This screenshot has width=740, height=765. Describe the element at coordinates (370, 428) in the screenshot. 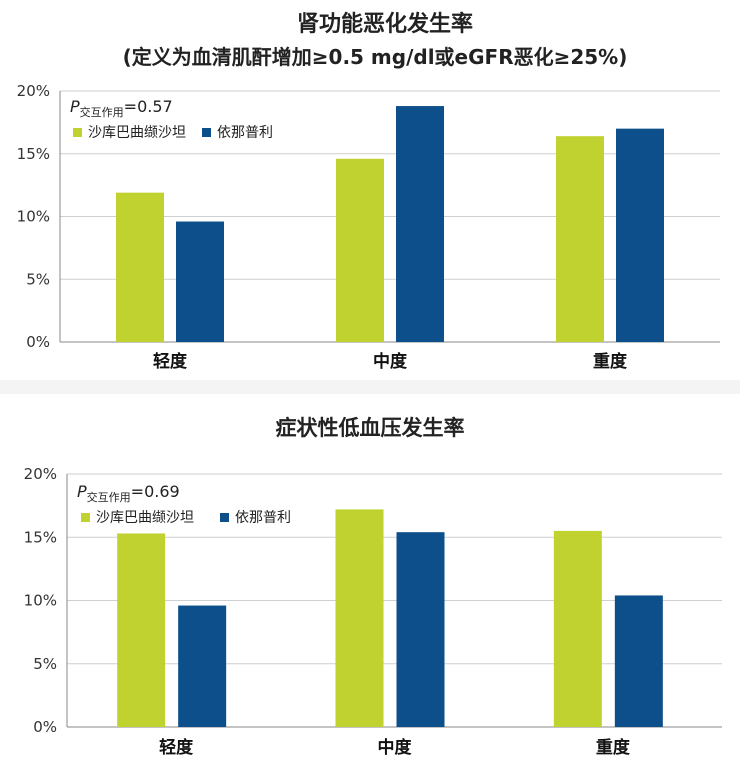

I see `chart-title: 症状性低血压发生率` at that location.